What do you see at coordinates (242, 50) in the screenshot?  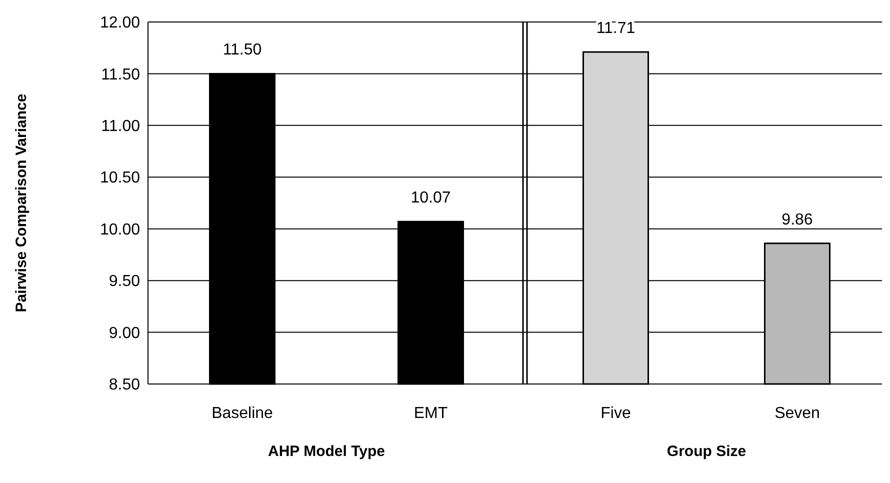 I see `data-label: 11.50` at bounding box center [242, 50].